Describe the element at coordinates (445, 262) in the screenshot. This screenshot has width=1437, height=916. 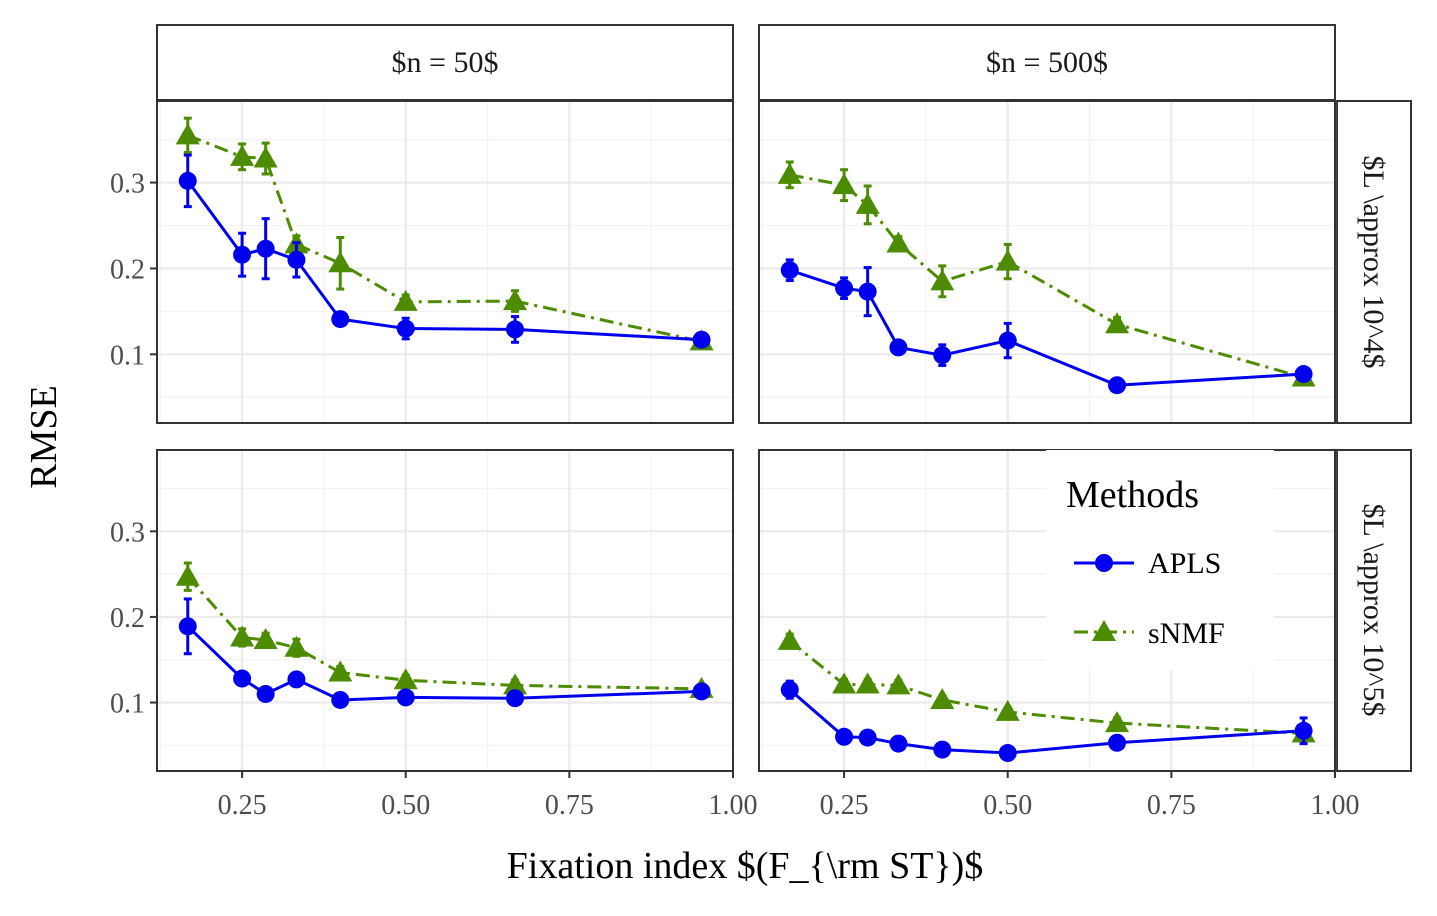
I see `panel-top-left` at that location.